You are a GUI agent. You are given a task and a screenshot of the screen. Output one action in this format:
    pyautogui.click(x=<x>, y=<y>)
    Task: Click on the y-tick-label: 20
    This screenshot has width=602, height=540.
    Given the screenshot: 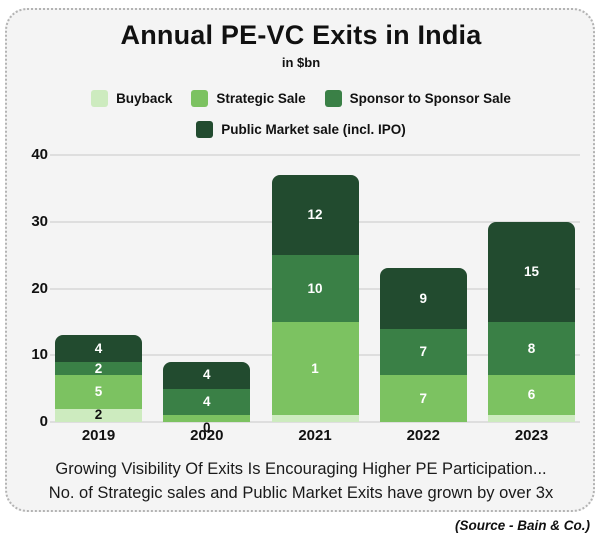 What is the action you would take?
    pyautogui.click(x=39, y=288)
    